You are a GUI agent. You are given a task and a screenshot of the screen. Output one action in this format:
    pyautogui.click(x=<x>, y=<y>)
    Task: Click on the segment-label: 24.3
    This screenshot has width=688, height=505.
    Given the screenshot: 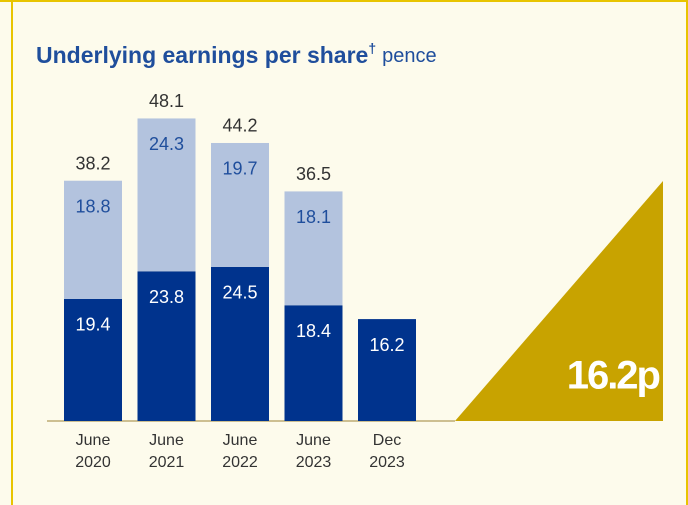 What is the action you would take?
    pyautogui.click(x=166, y=144)
    